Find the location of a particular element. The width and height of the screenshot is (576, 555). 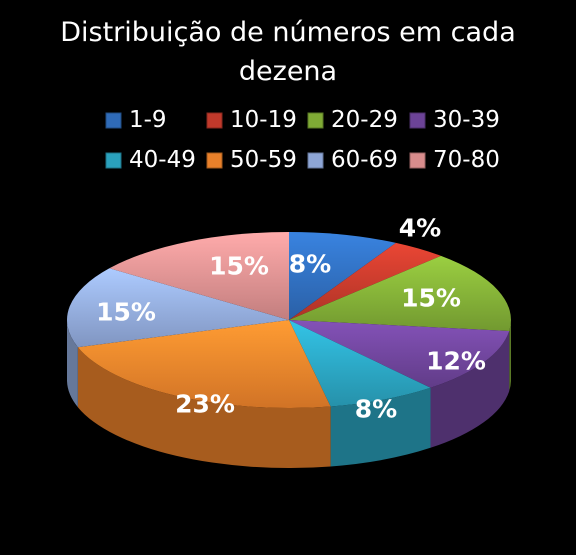

legend-item-70-80: 70-80 is located at coordinates (454, 160).